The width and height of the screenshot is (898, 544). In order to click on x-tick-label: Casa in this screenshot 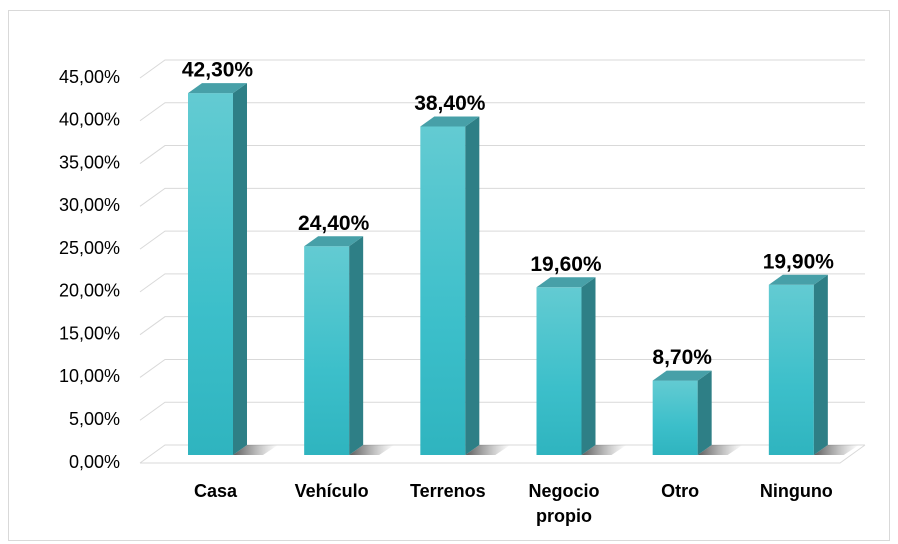, I will do `click(216, 491)`.